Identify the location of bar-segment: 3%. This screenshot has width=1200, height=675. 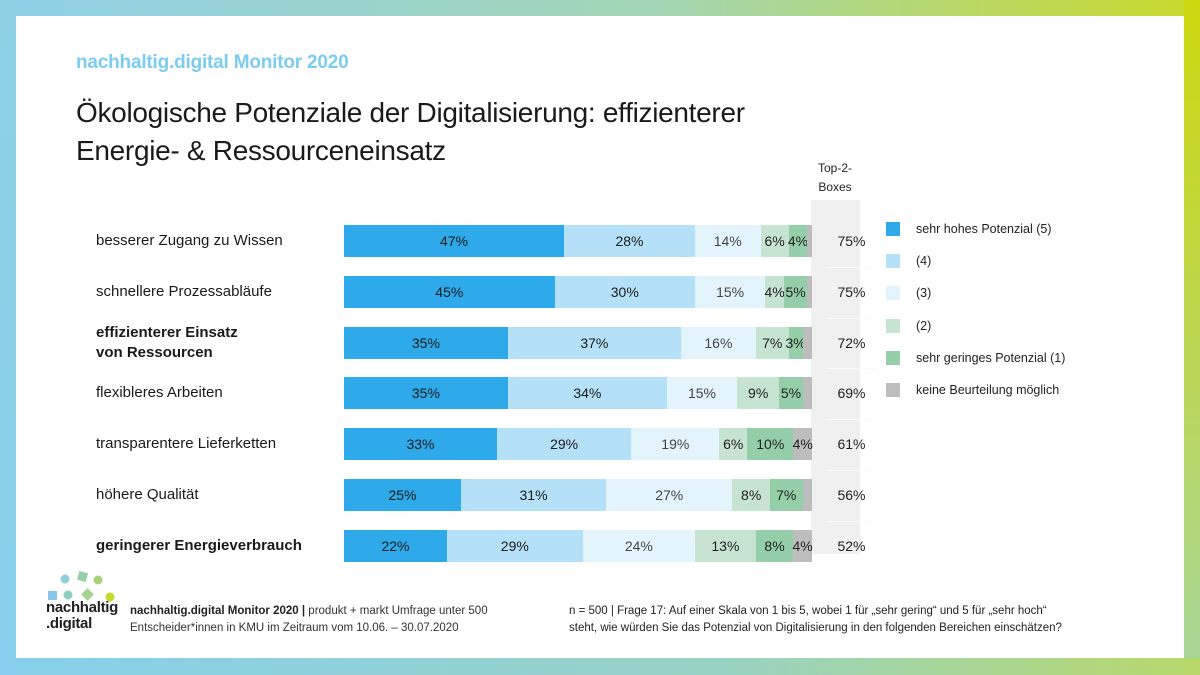
(795, 342).